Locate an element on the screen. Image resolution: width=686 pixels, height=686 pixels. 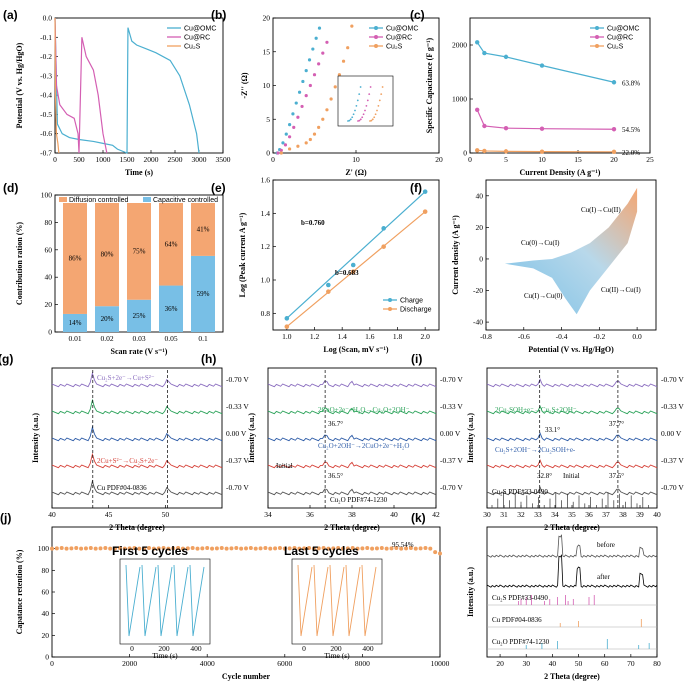
x-tick-label-e: 1.4 is located at coordinates (342, 336).